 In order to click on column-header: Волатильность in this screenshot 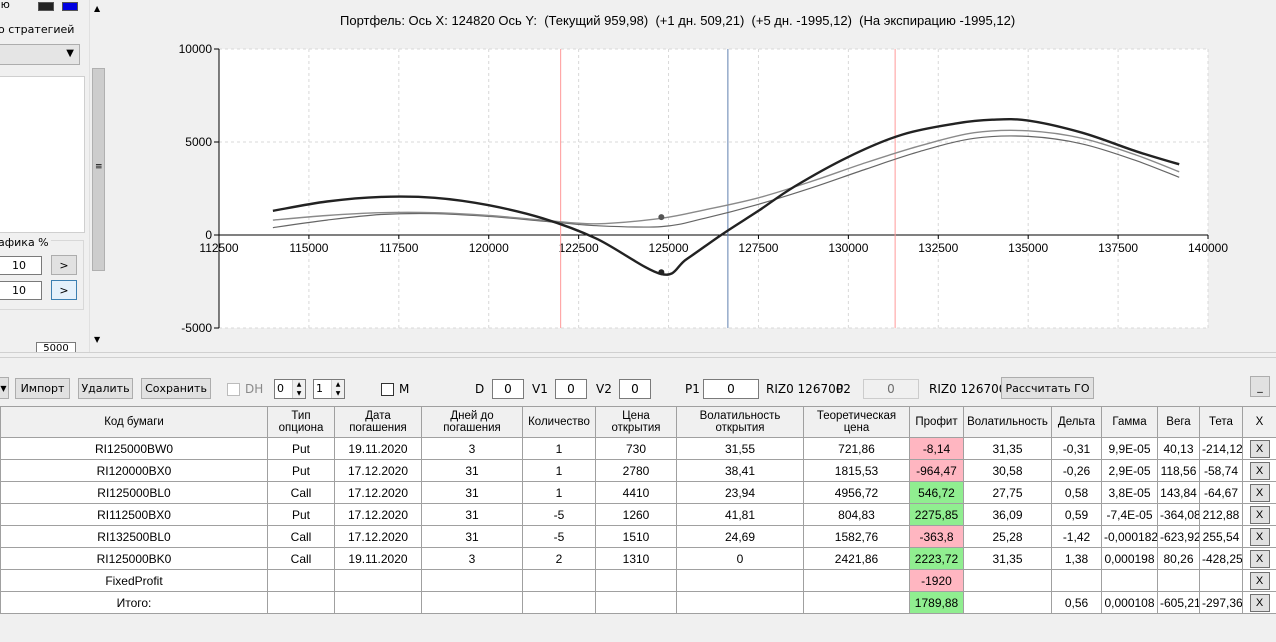, I will do `click(1007, 422)`.